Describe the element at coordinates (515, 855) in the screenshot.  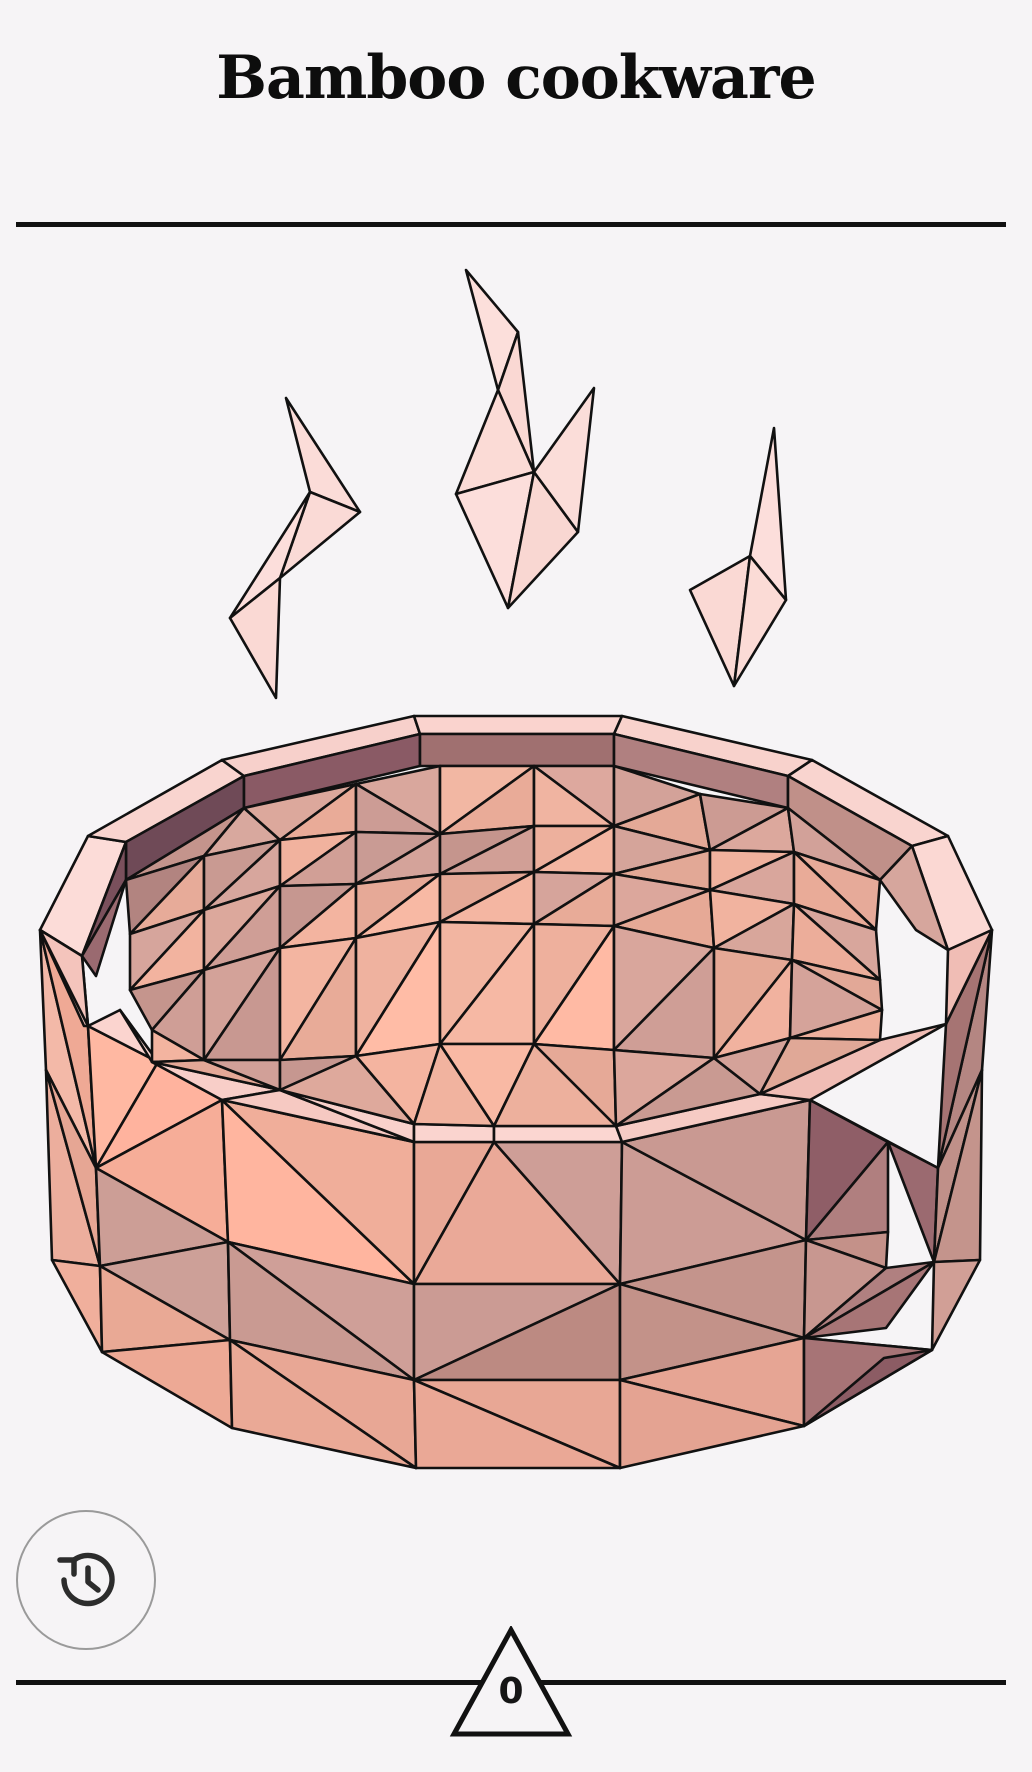
I see `pot-inner-wall` at that location.